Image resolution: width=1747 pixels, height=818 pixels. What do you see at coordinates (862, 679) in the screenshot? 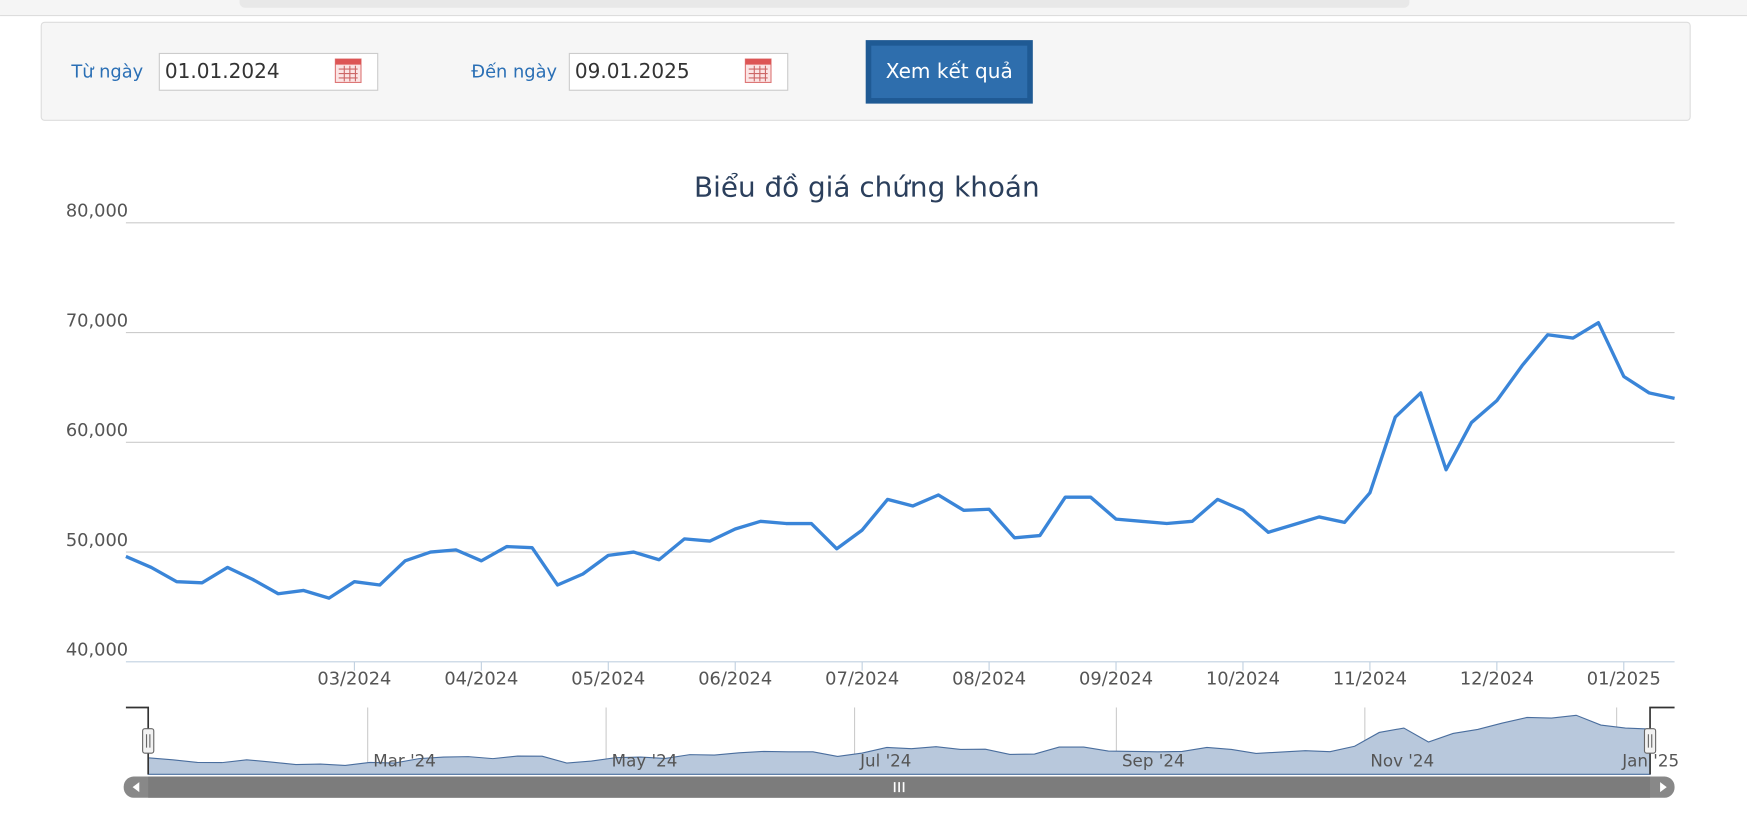
I see `x-tick-label: 07/2024` at bounding box center [862, 679].